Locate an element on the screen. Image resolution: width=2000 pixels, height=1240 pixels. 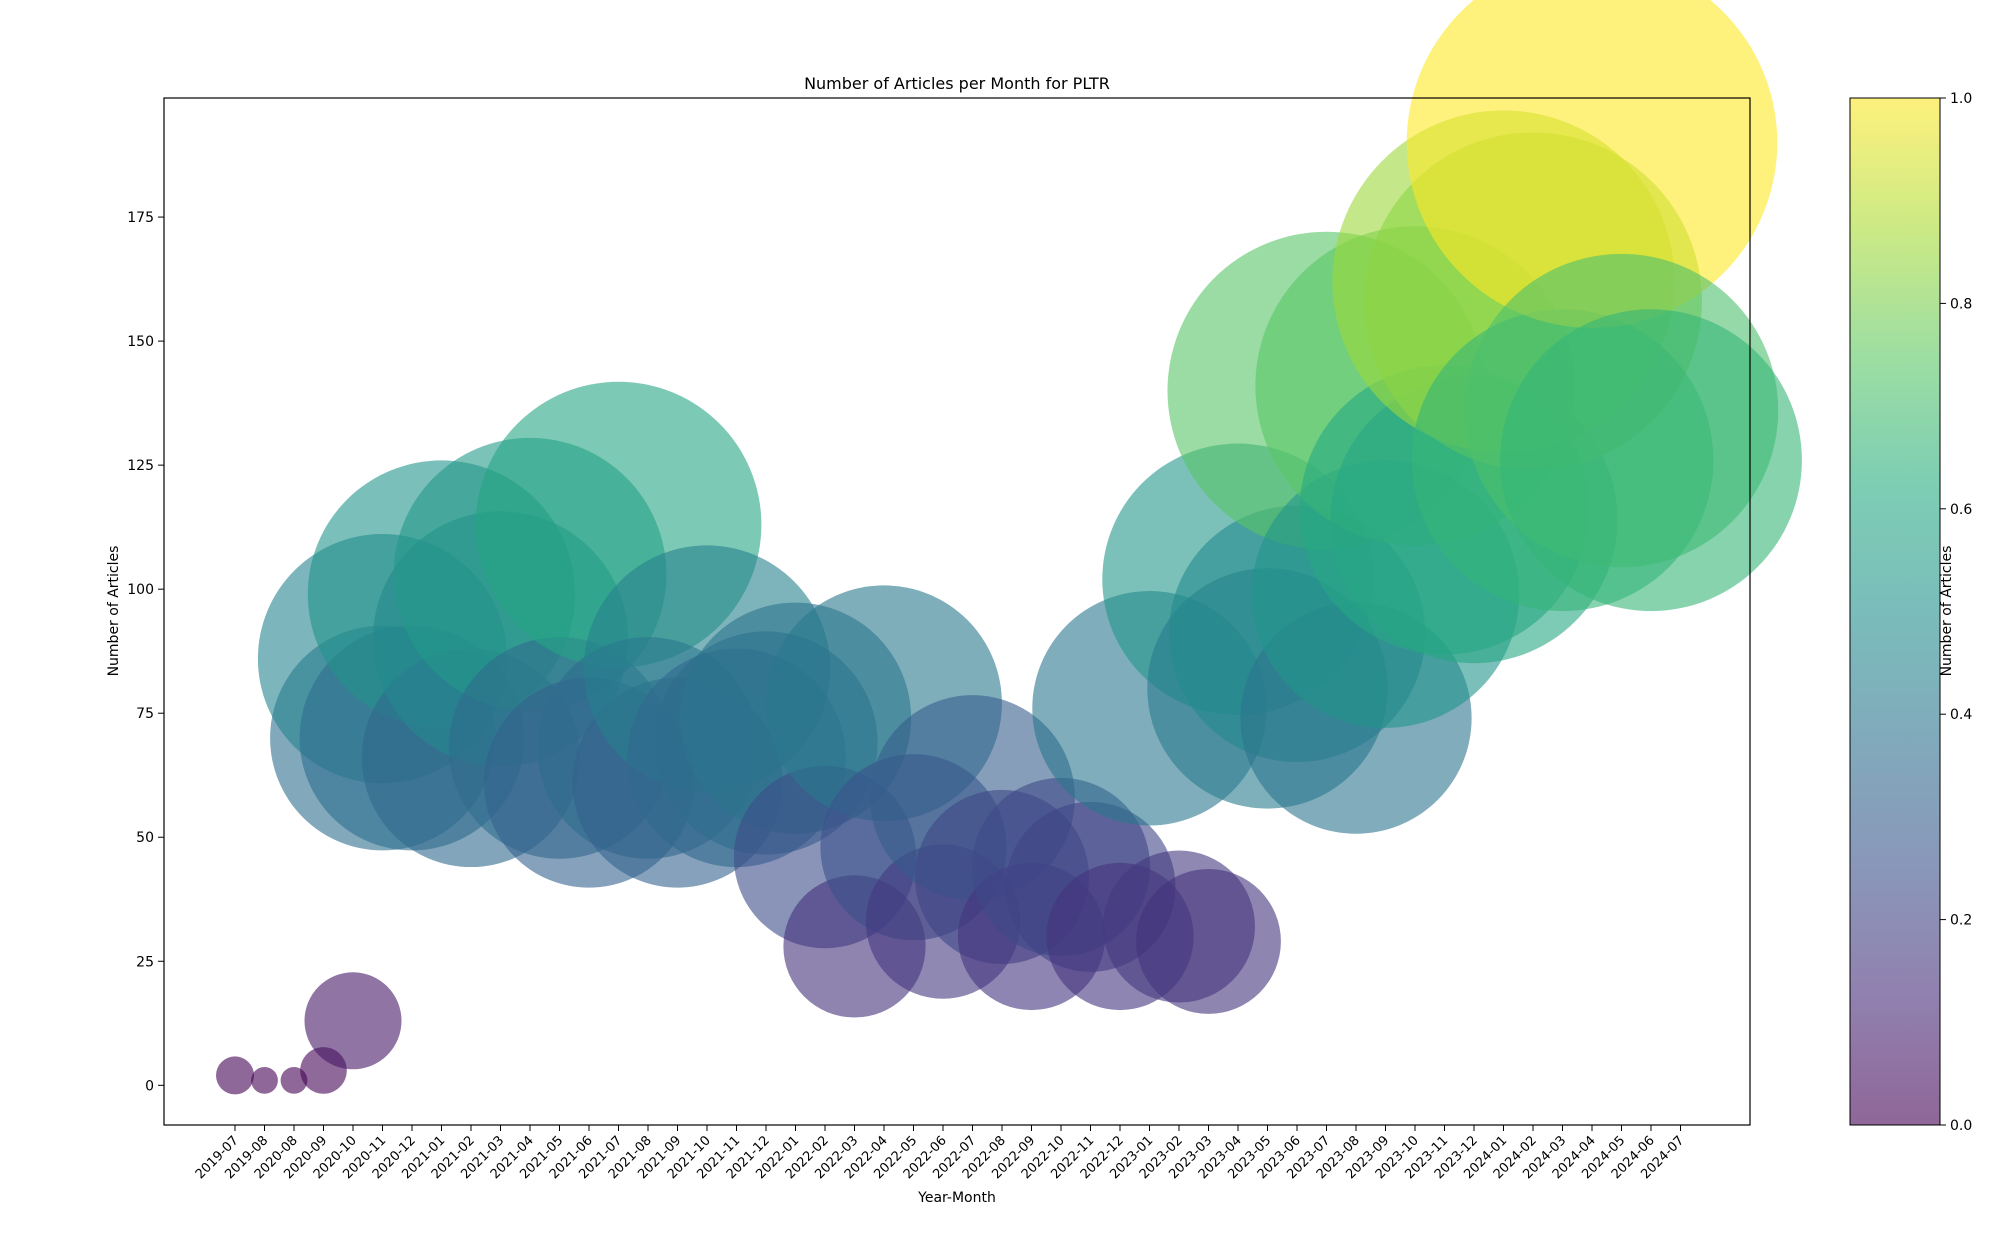
y-tick-label: 150 is located at coordinates (140, 342).